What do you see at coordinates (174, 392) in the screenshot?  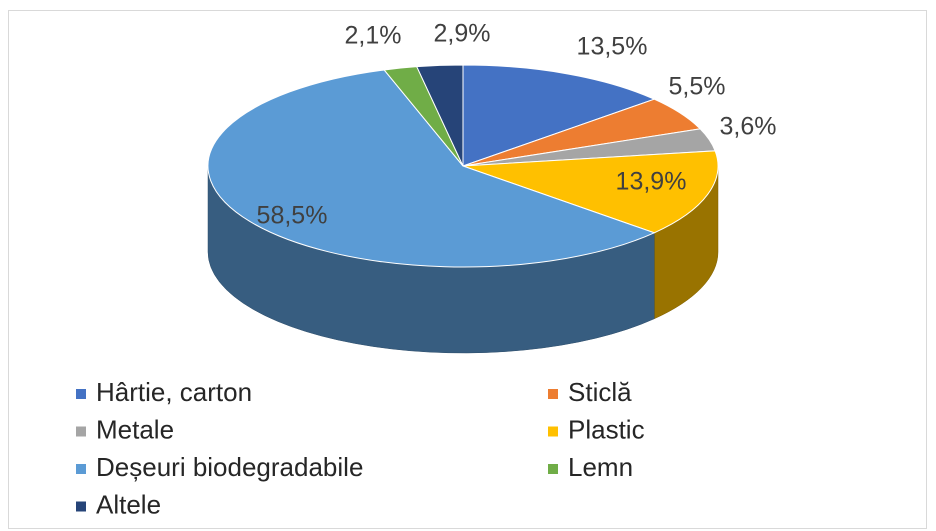 I see `legend-label: Hârtie, carton` at bounding box center [174, 392].